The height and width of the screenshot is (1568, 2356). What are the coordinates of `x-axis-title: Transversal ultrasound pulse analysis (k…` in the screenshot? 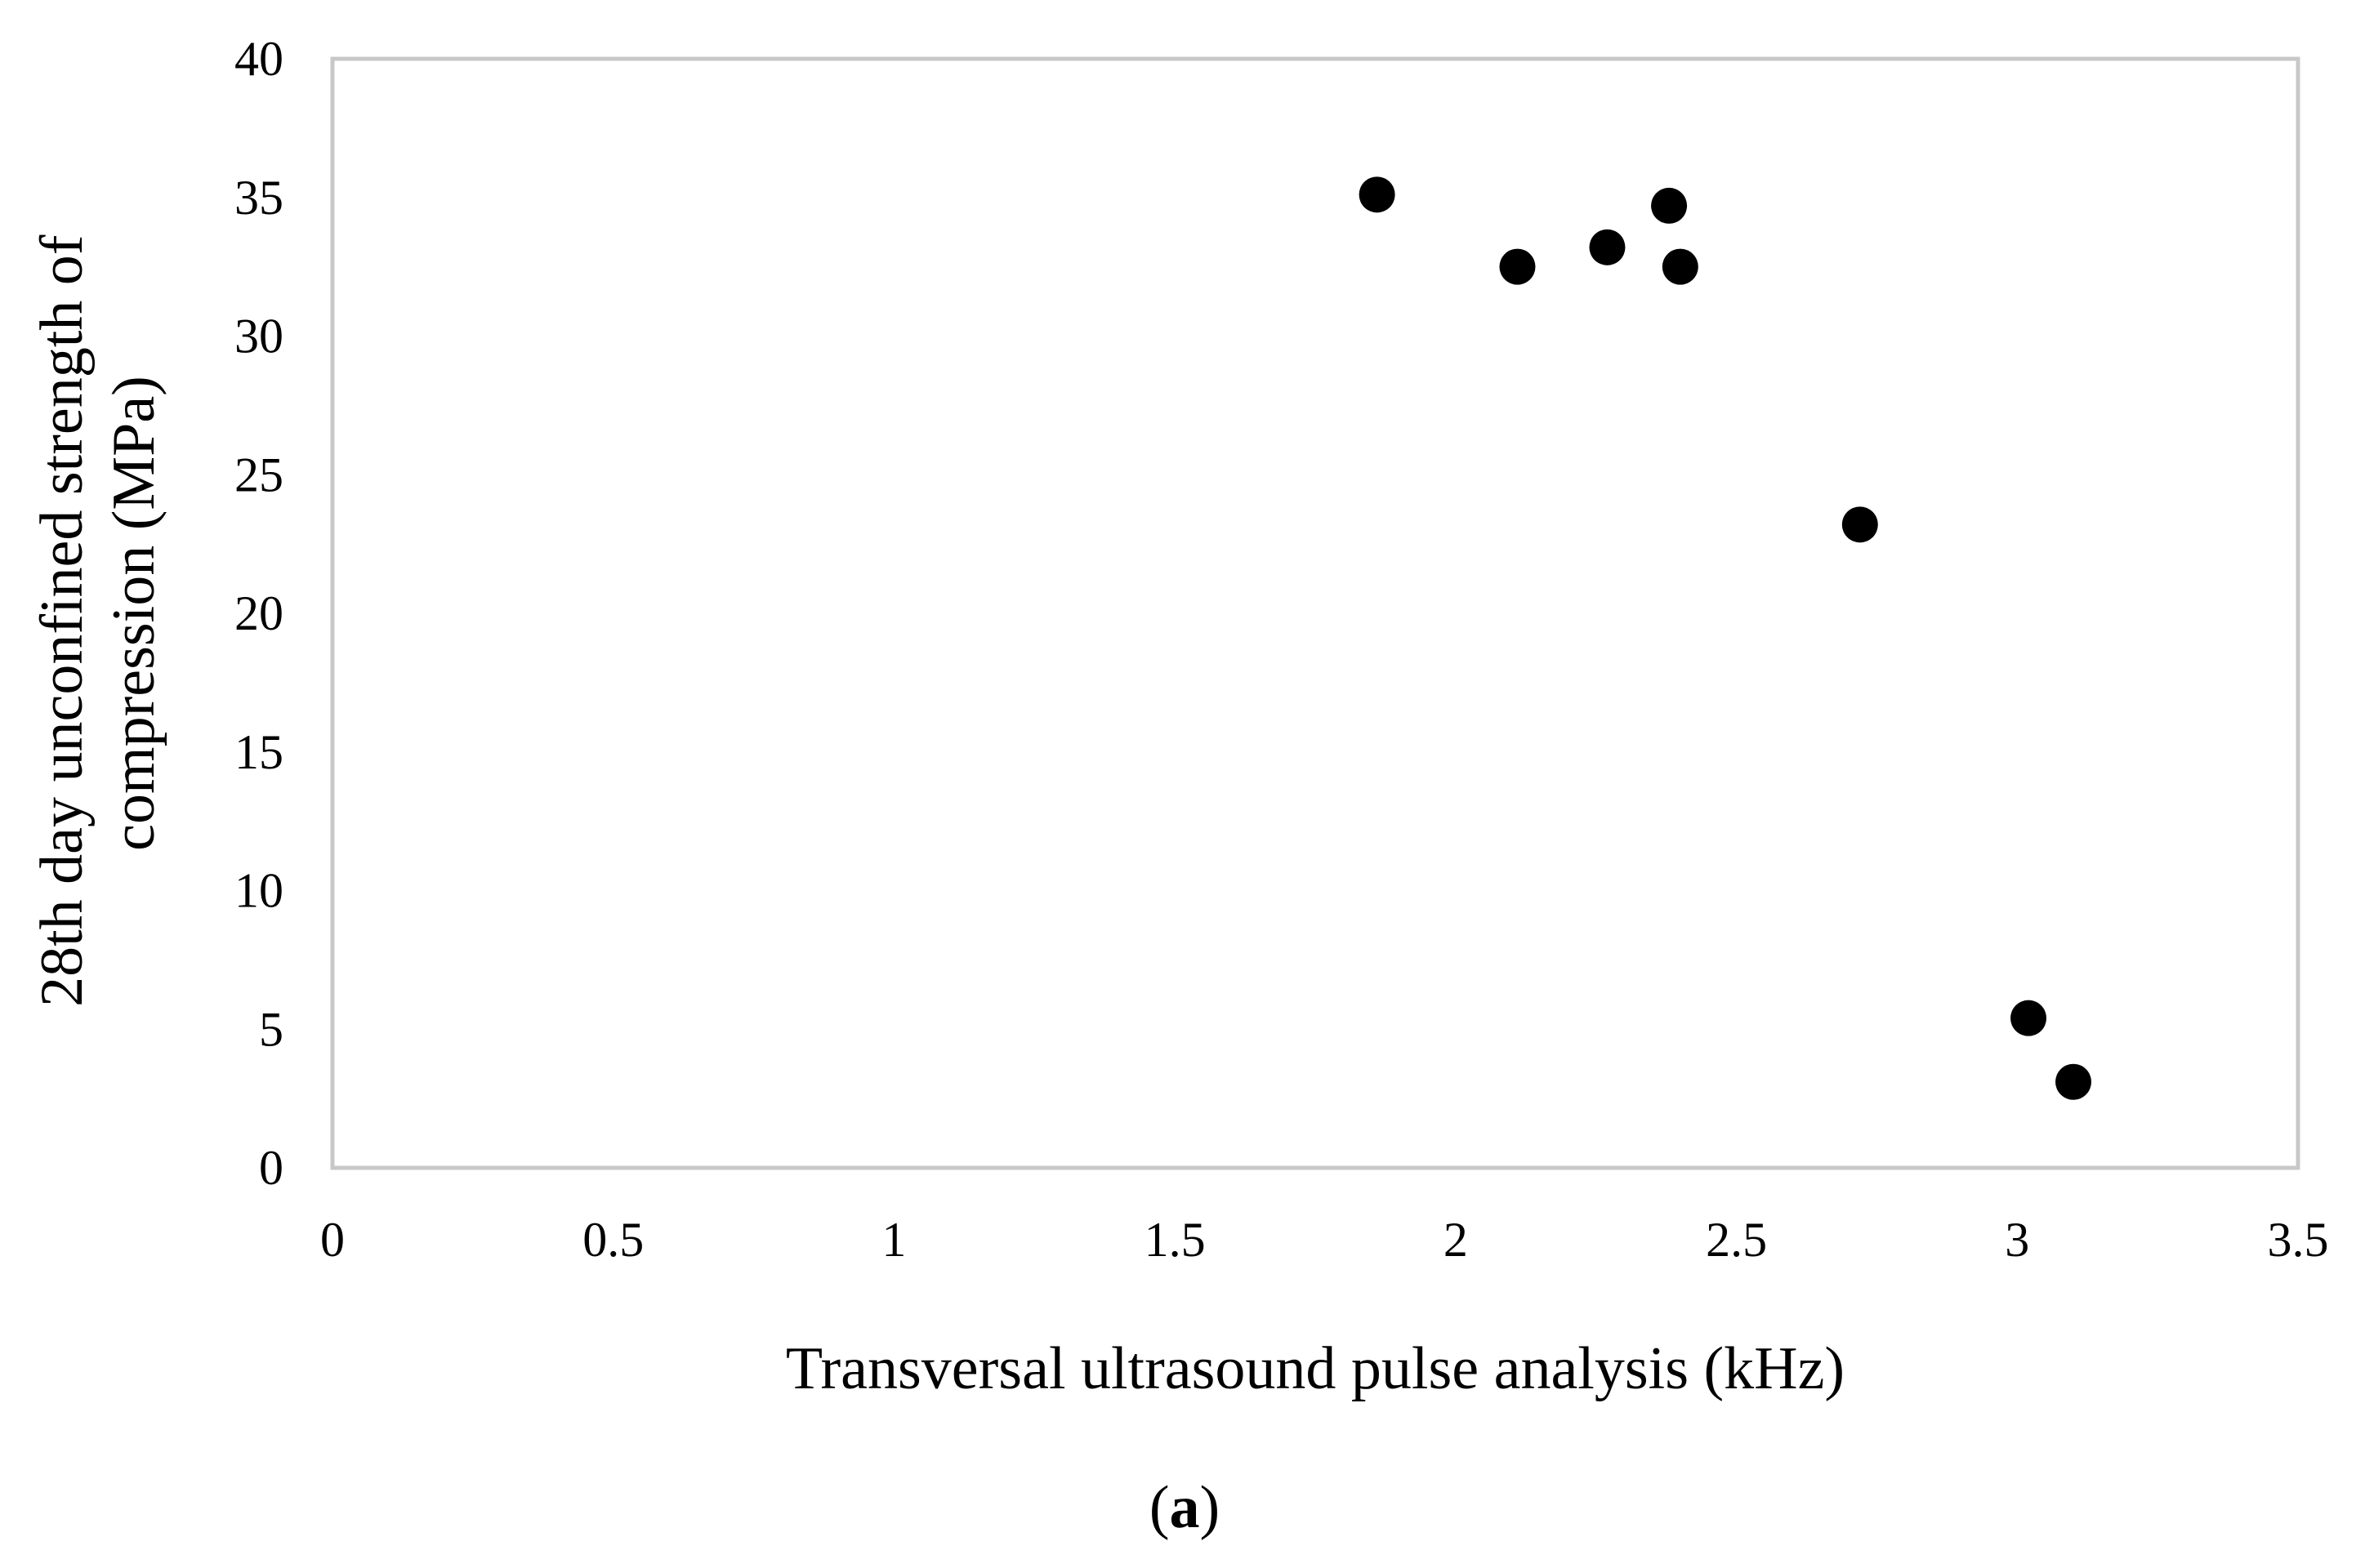 It's located at (1315, 1368).